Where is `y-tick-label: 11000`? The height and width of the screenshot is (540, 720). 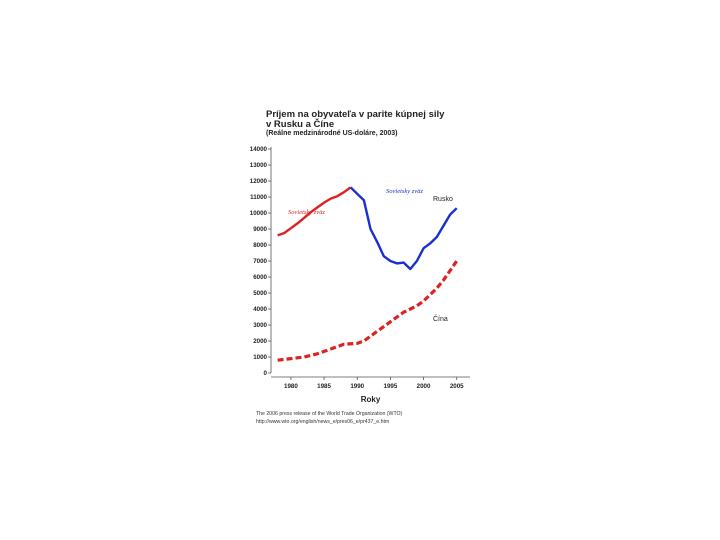
y-tick-label: 11000 is located at coordinates (258, 197).